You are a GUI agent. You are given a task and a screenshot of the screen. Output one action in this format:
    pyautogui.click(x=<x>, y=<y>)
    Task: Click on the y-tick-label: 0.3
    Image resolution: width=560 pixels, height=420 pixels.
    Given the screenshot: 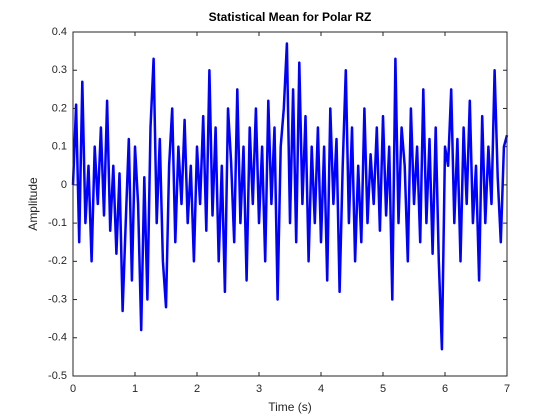 What is the action you would take?
    pyautogui.click(x=59, y=70)
    